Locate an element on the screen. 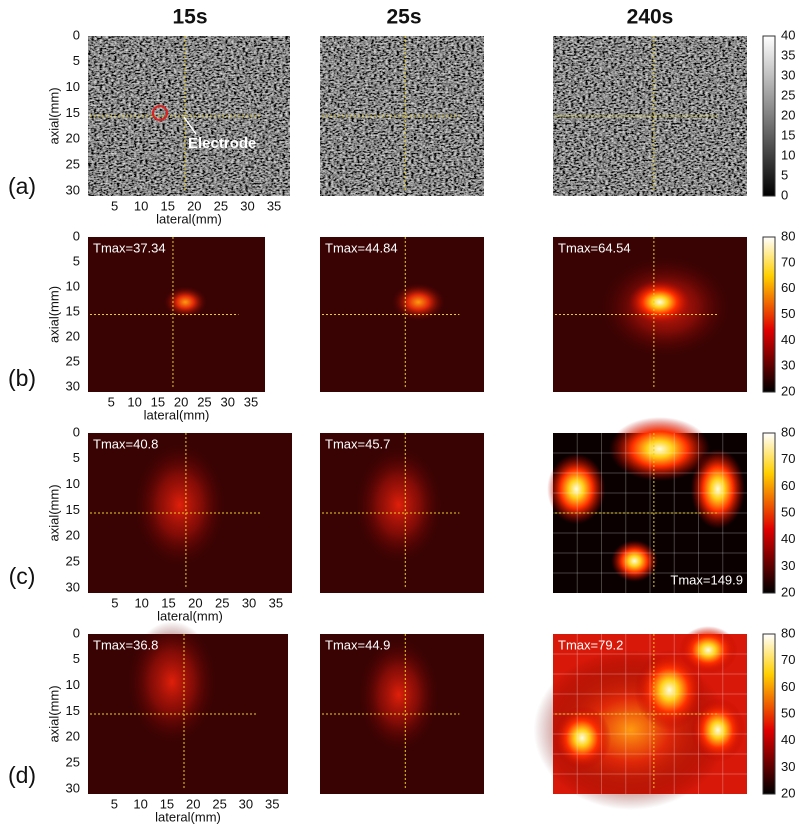  tmax-label: Tmax=36.8 is located at coordinates (125, 644).